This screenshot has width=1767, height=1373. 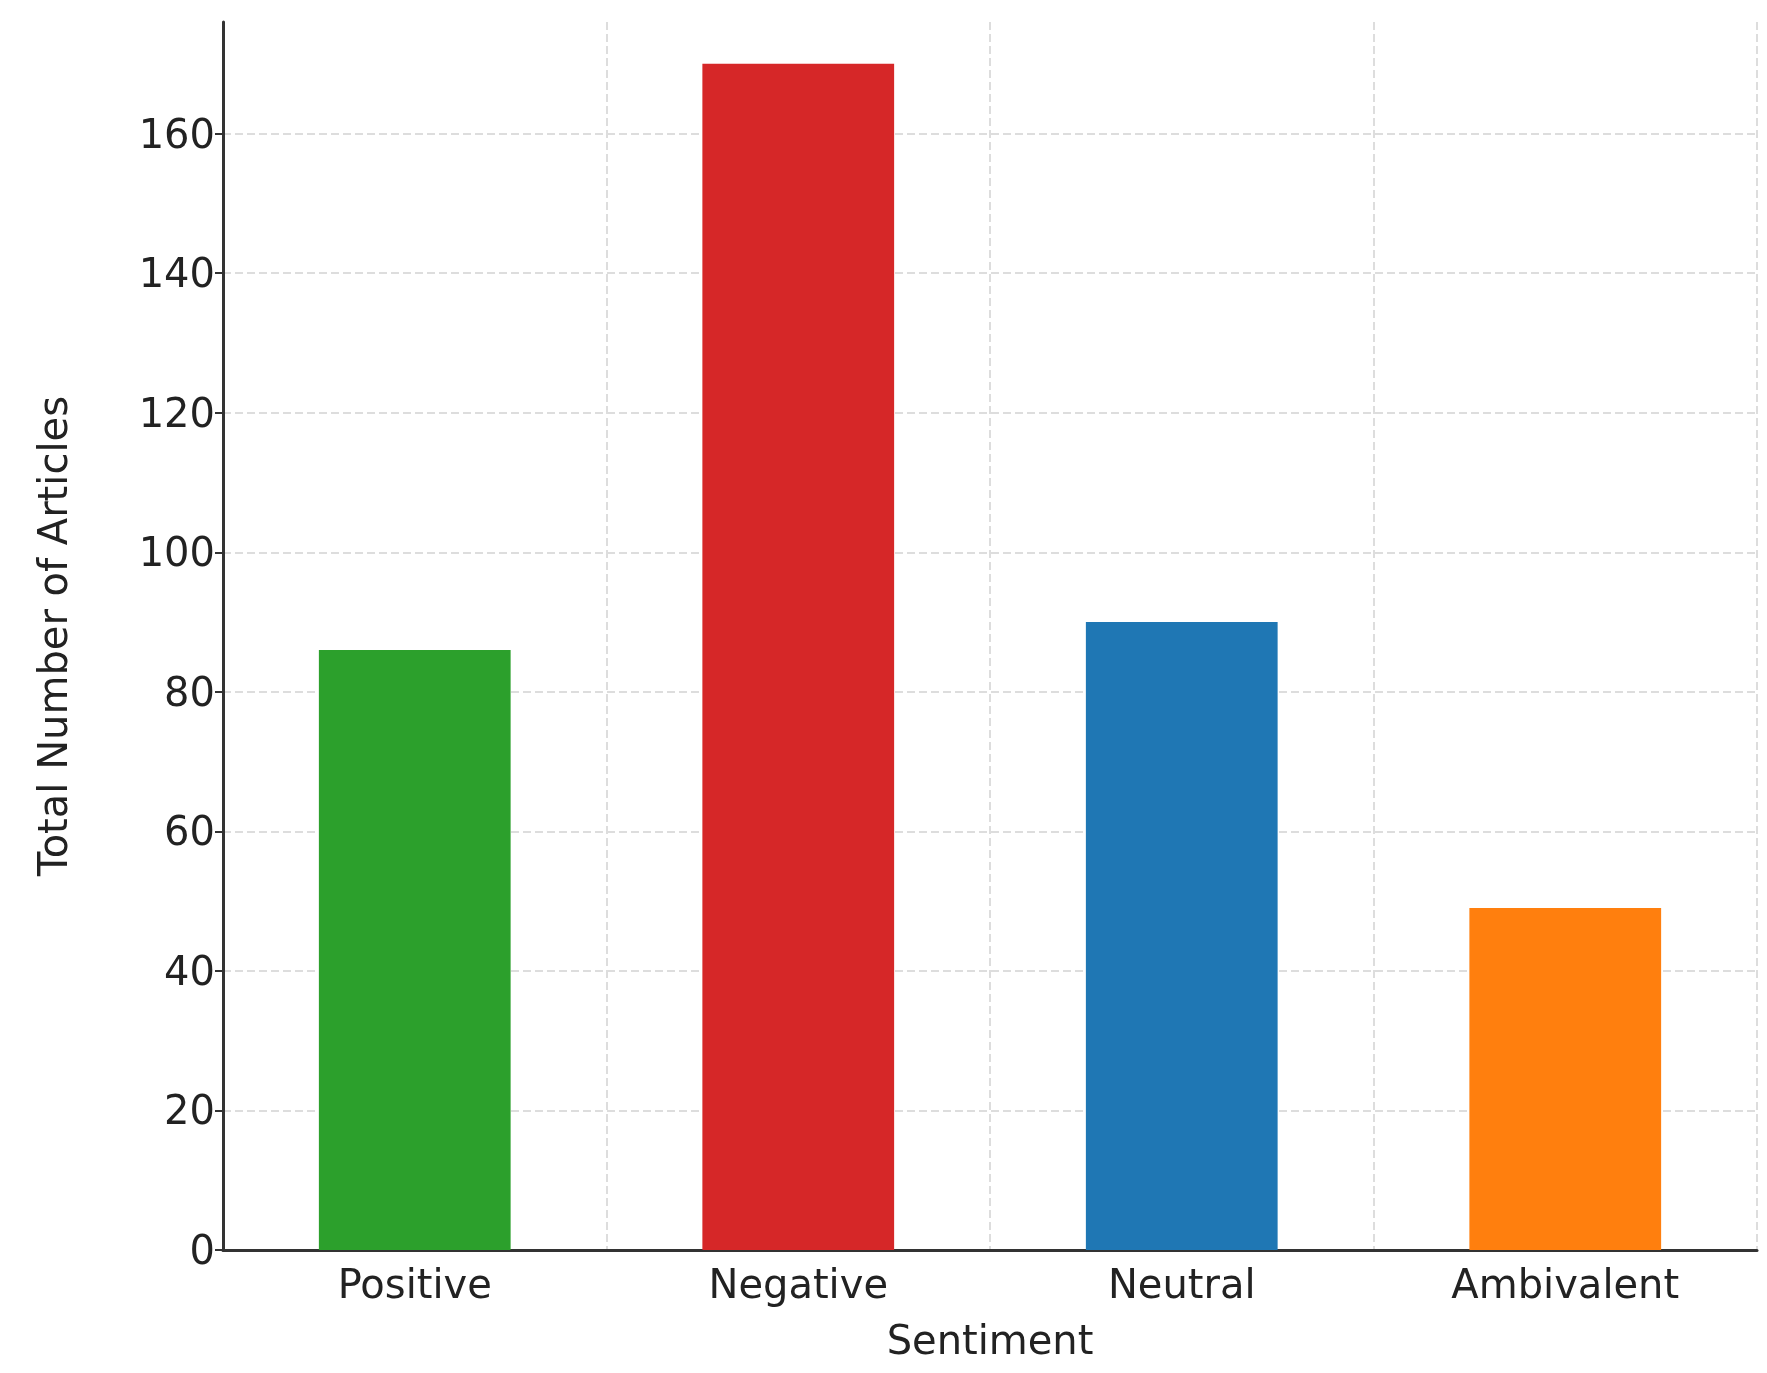 What do you see at coordinates (1565, 1284) in the screenshot?
I see `x-tick-label: Ambivalent` at bounding box center [1565, 1284].